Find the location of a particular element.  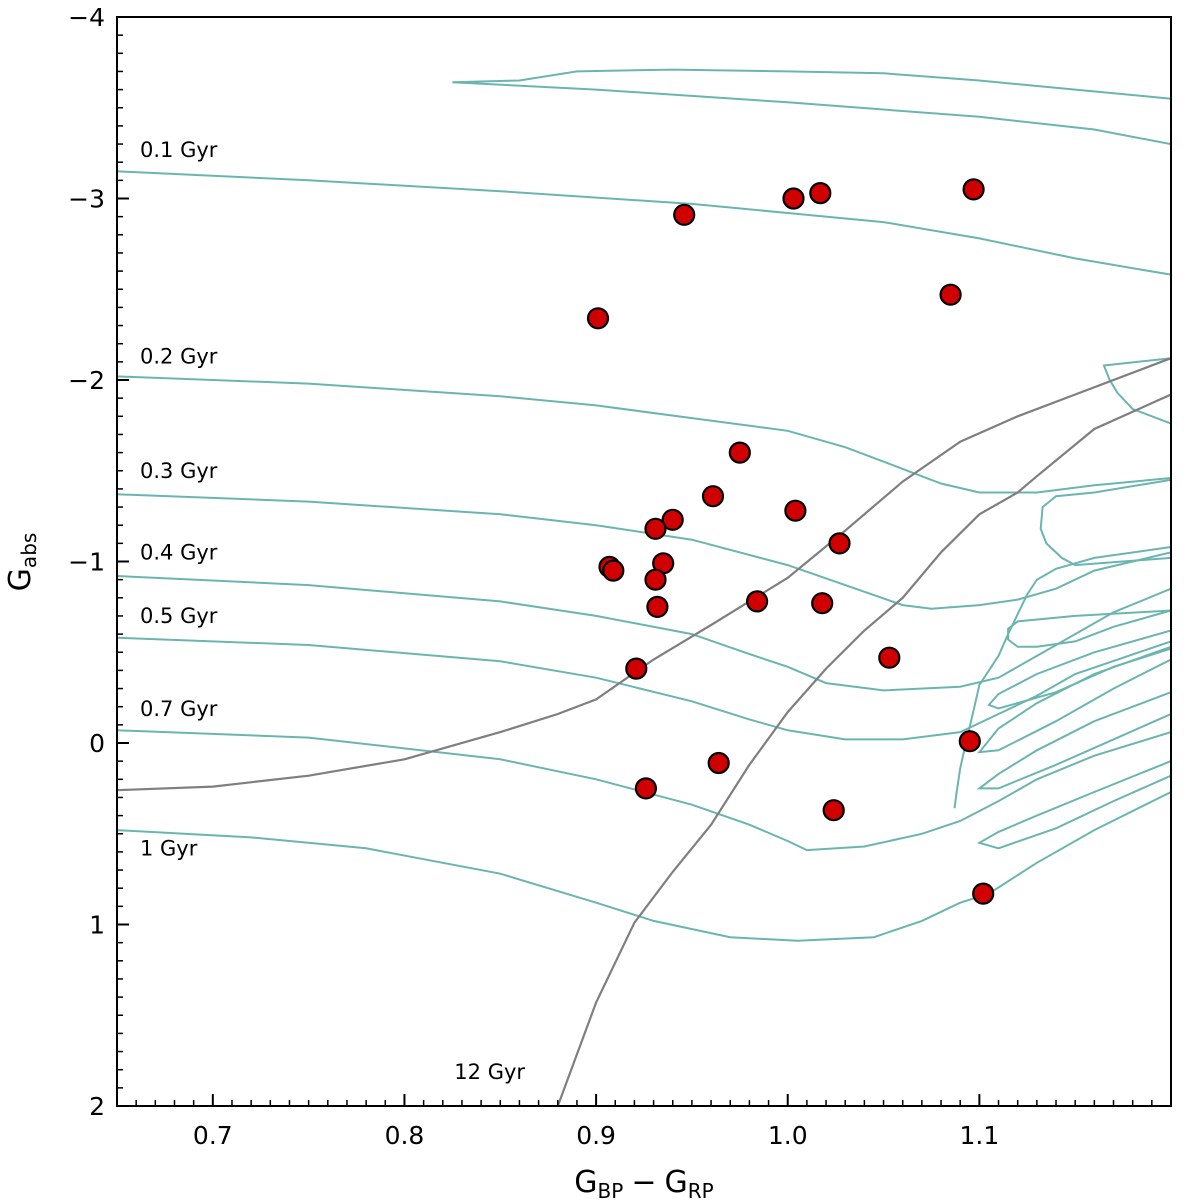

isochrone-label: 1 Gyr is located at coordinates (169, 849).